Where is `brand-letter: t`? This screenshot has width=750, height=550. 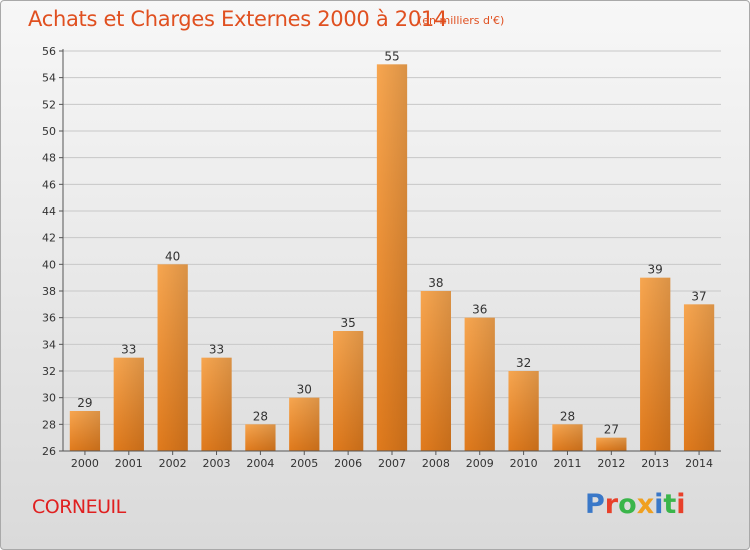 brand-letter: t is located at coordinates (670, 504).